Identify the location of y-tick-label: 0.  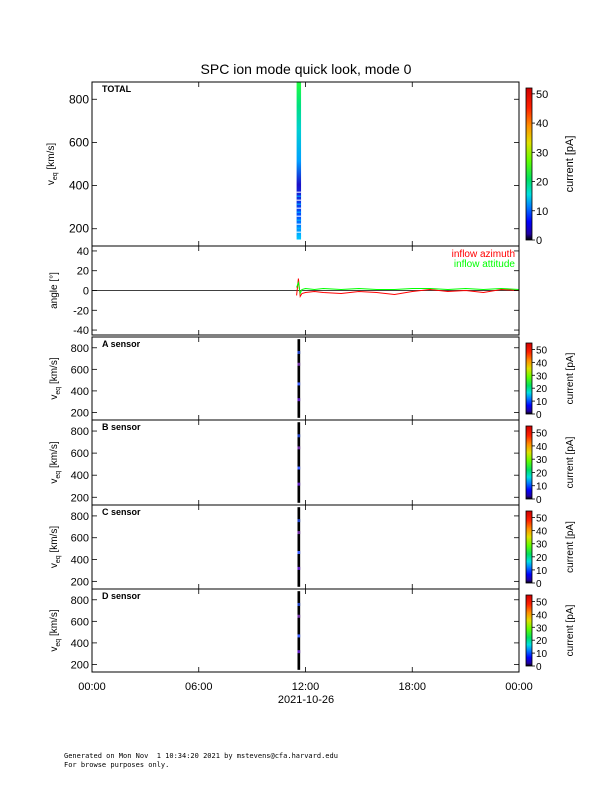
(86, 292).